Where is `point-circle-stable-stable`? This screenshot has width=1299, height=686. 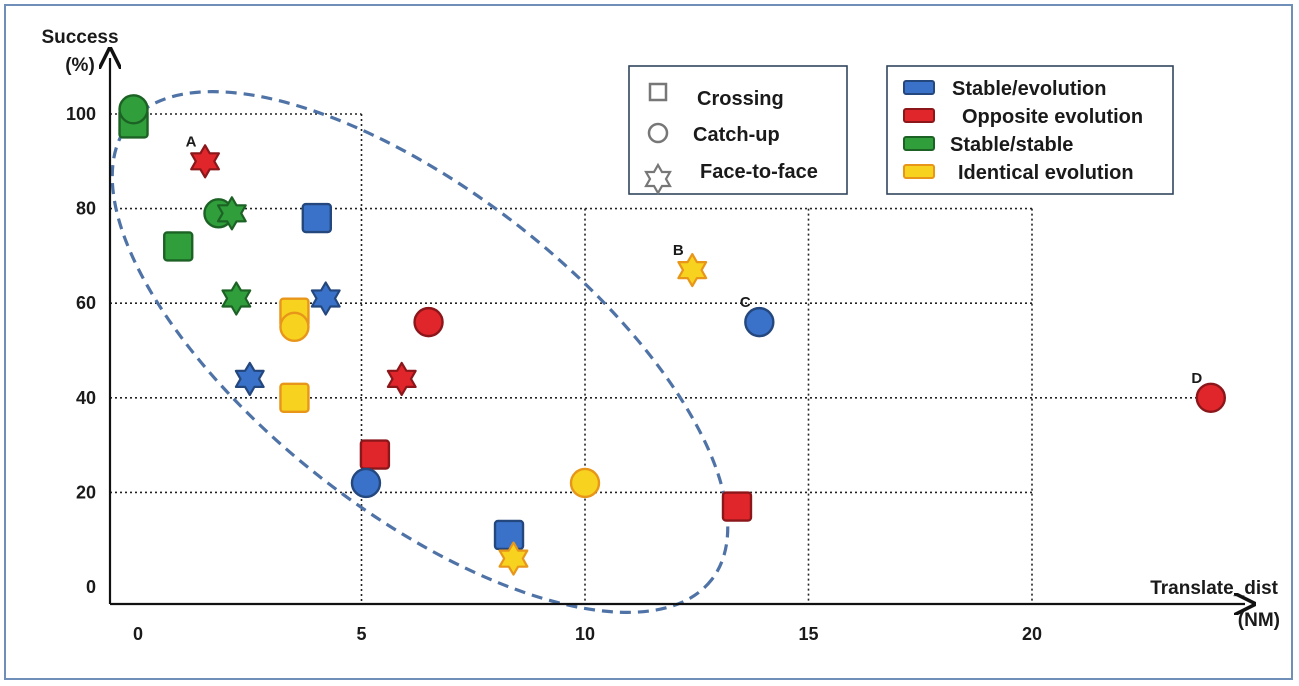
point-circle-stable-stable is located at coordinates (133, 109).